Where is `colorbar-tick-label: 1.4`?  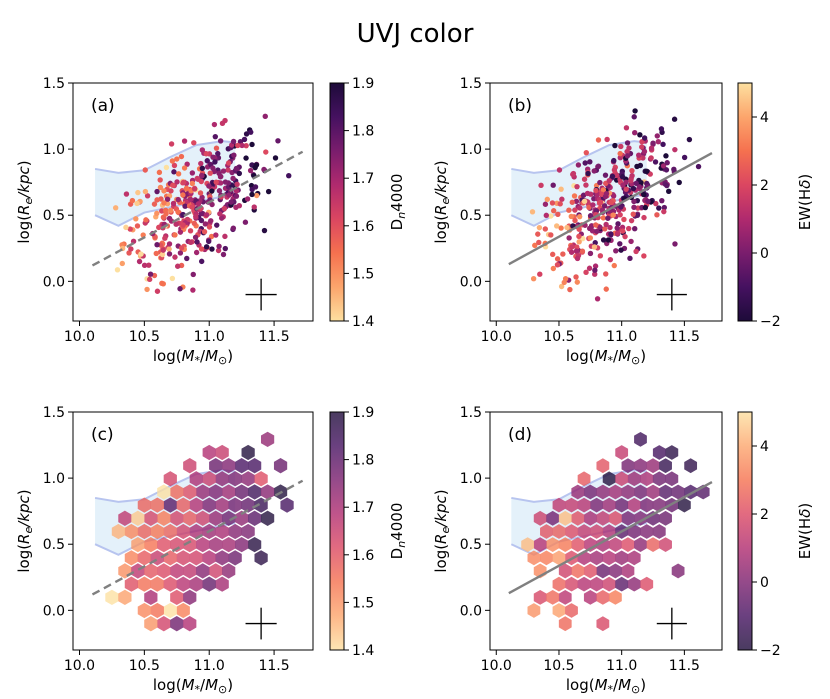 colorbar-tick-label: 1.4 is located at coordinates (363, 651).